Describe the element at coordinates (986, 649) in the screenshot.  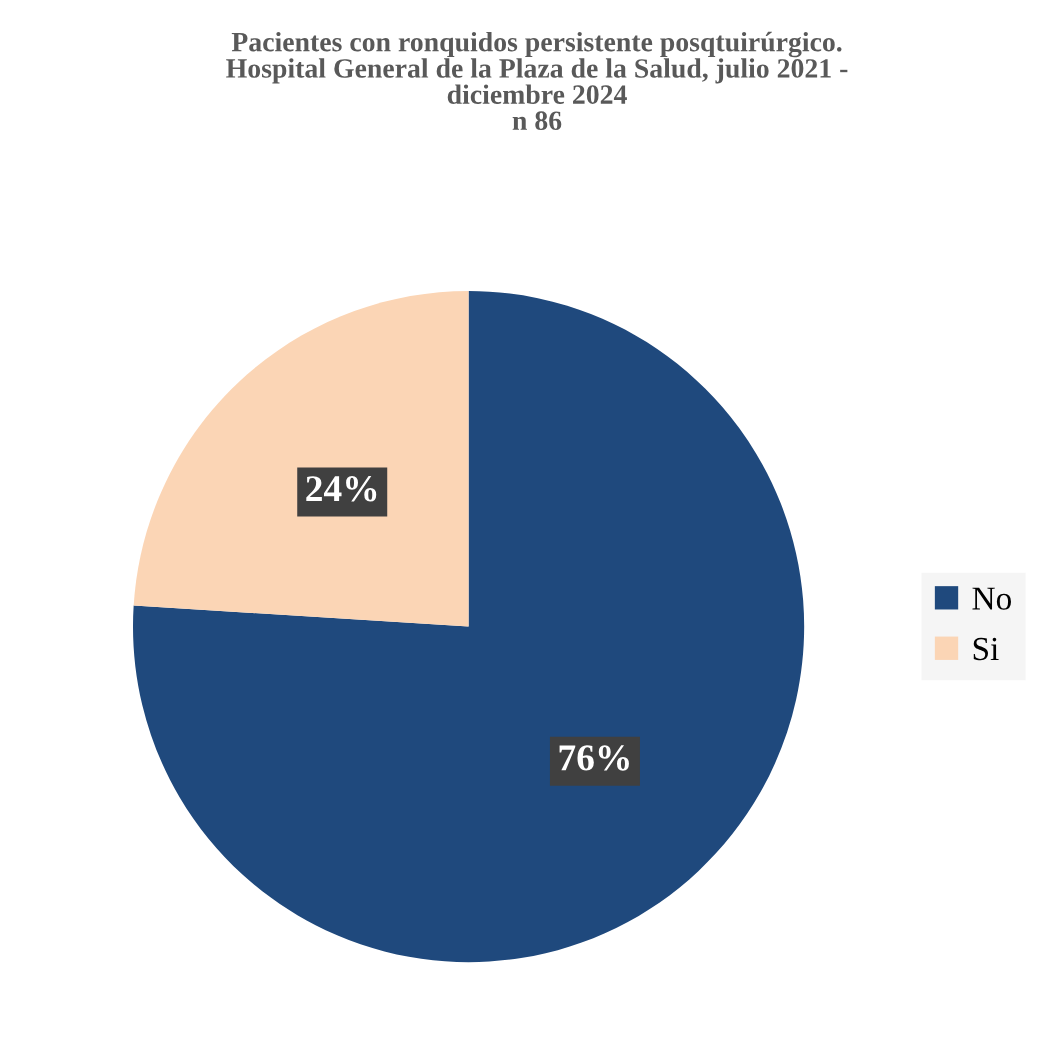
I see `legend-label: Si` at that location.